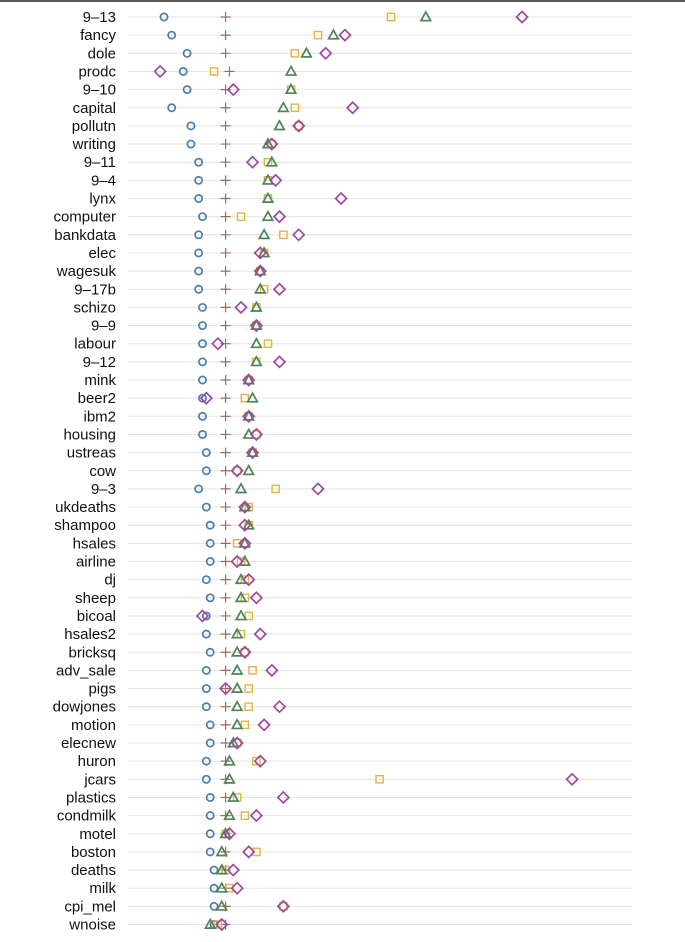 The width and height of the screenshot is (685, 942). What do you see at coordinates (95, 344) in the screenshot?
I see `category-label: labour` at bounding box center [95, 344].